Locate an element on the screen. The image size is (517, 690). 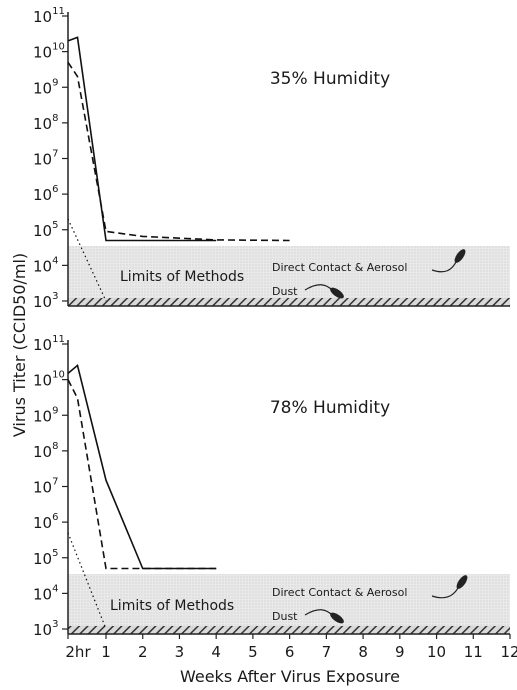
x-tick-label: 11 is located at coordinates (473, 652).